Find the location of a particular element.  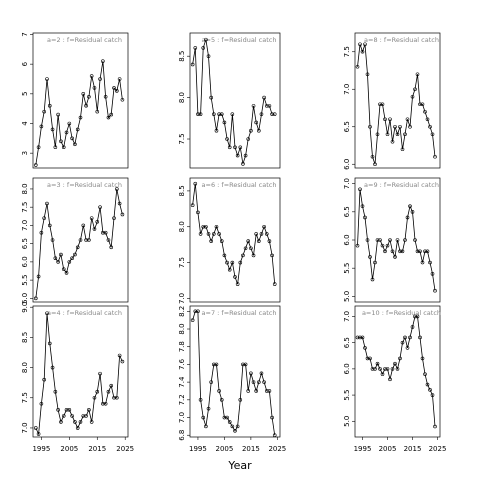

y-tick-label: 5.0 is located at coordinates (347, 421).